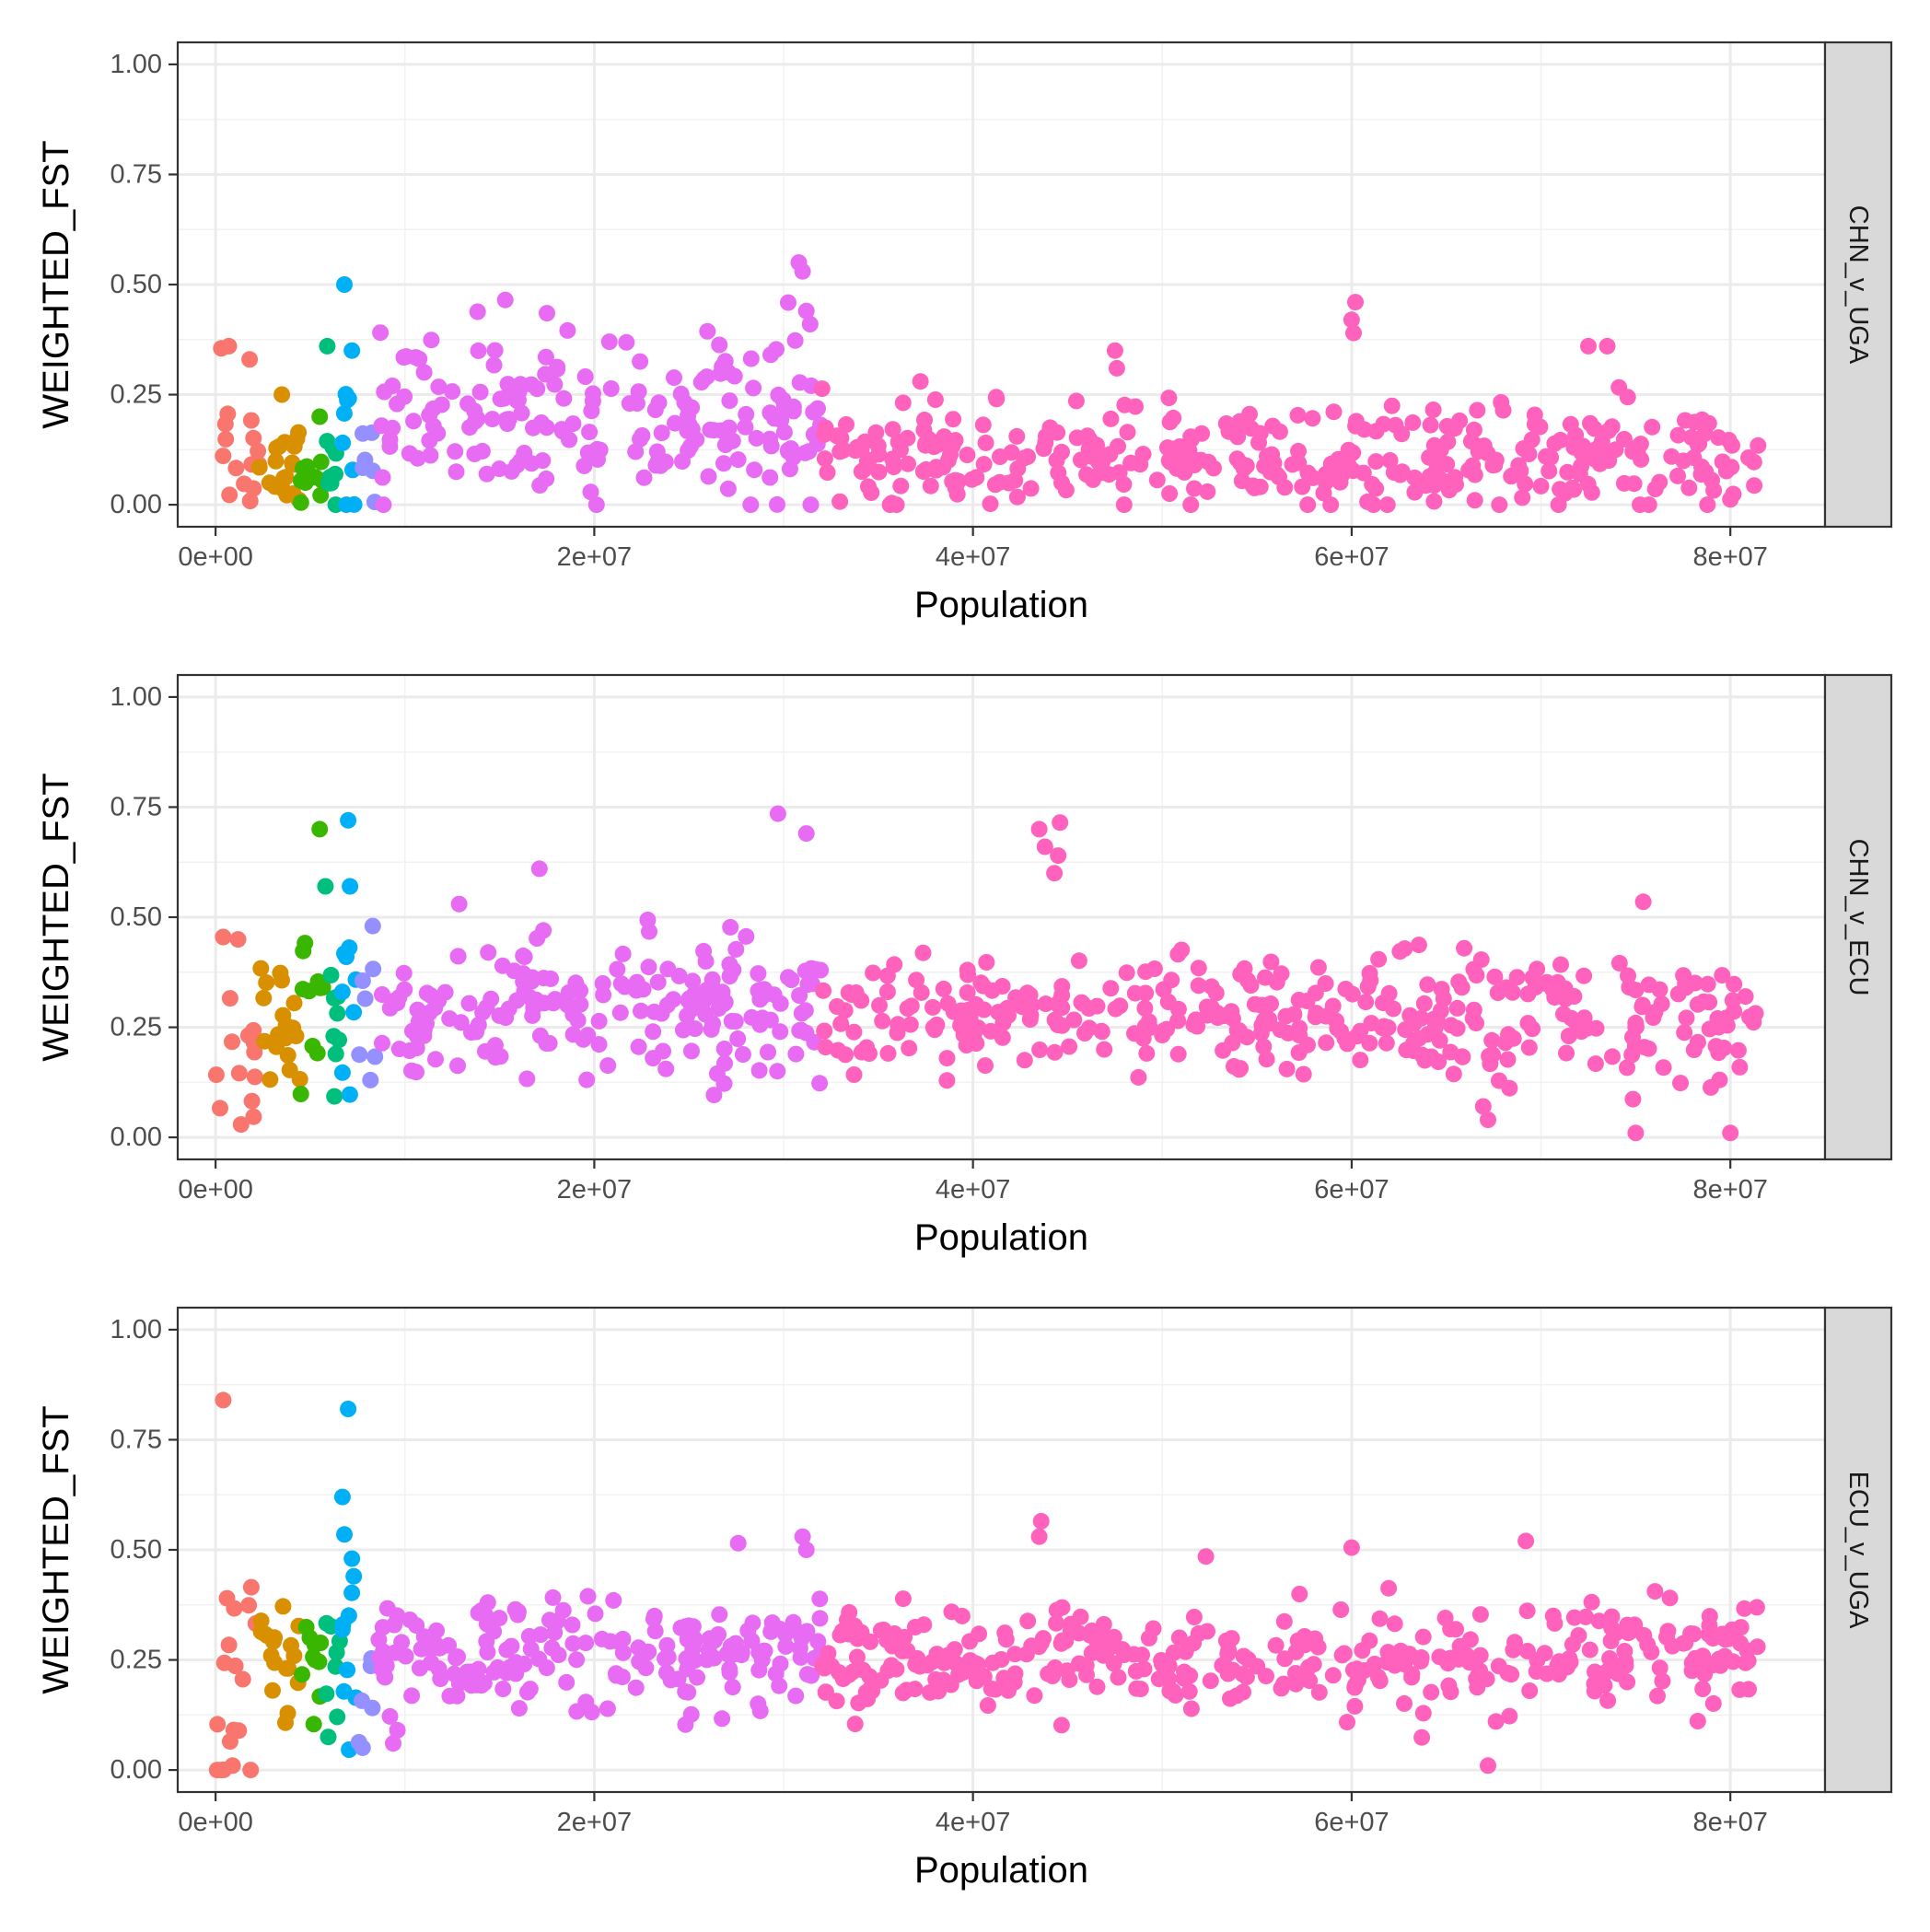 This screenshot has height=1932, width=1930. Describe the element at coordinates (136, 806) in the screenshot. I see `y-tick-label: 0.75` at that location.